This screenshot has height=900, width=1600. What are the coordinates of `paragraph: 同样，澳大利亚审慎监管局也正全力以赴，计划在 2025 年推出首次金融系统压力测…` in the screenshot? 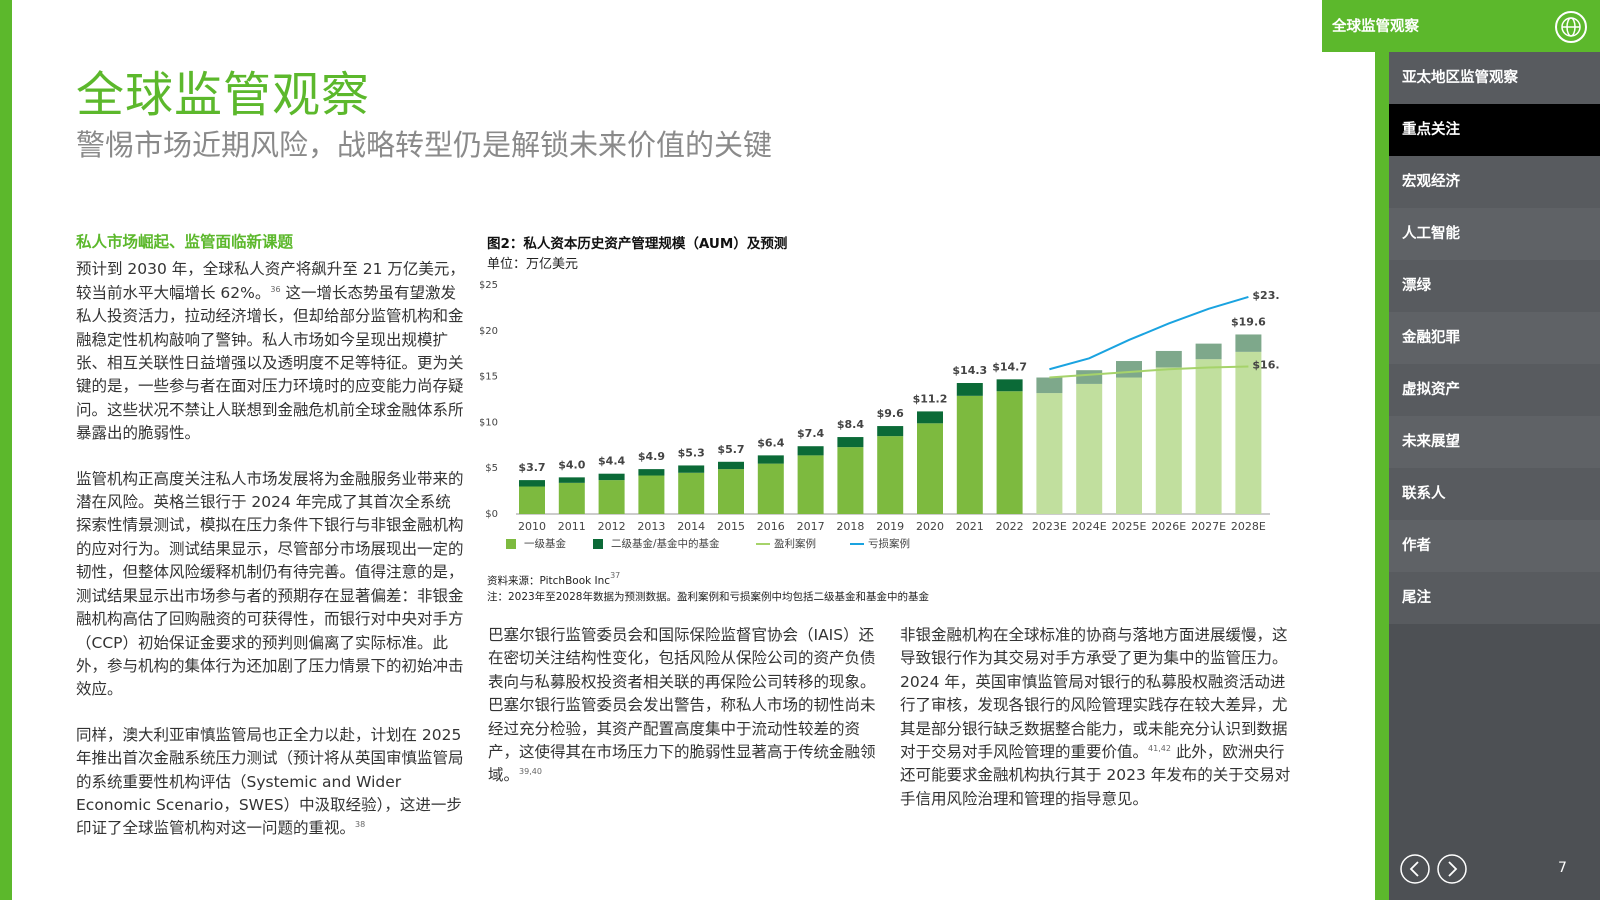 It's located at (271, 782).